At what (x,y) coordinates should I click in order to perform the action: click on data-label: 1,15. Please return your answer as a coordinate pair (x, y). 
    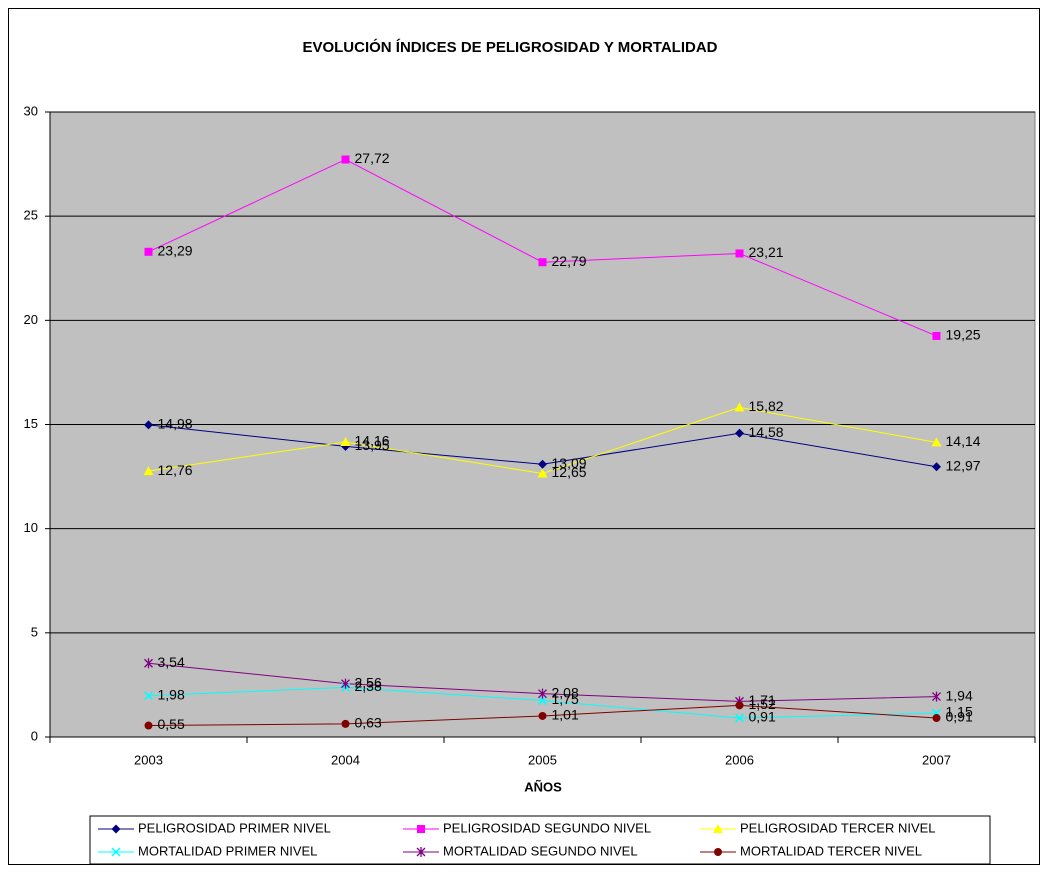
    Looking at the image, I should click on (959, 712).